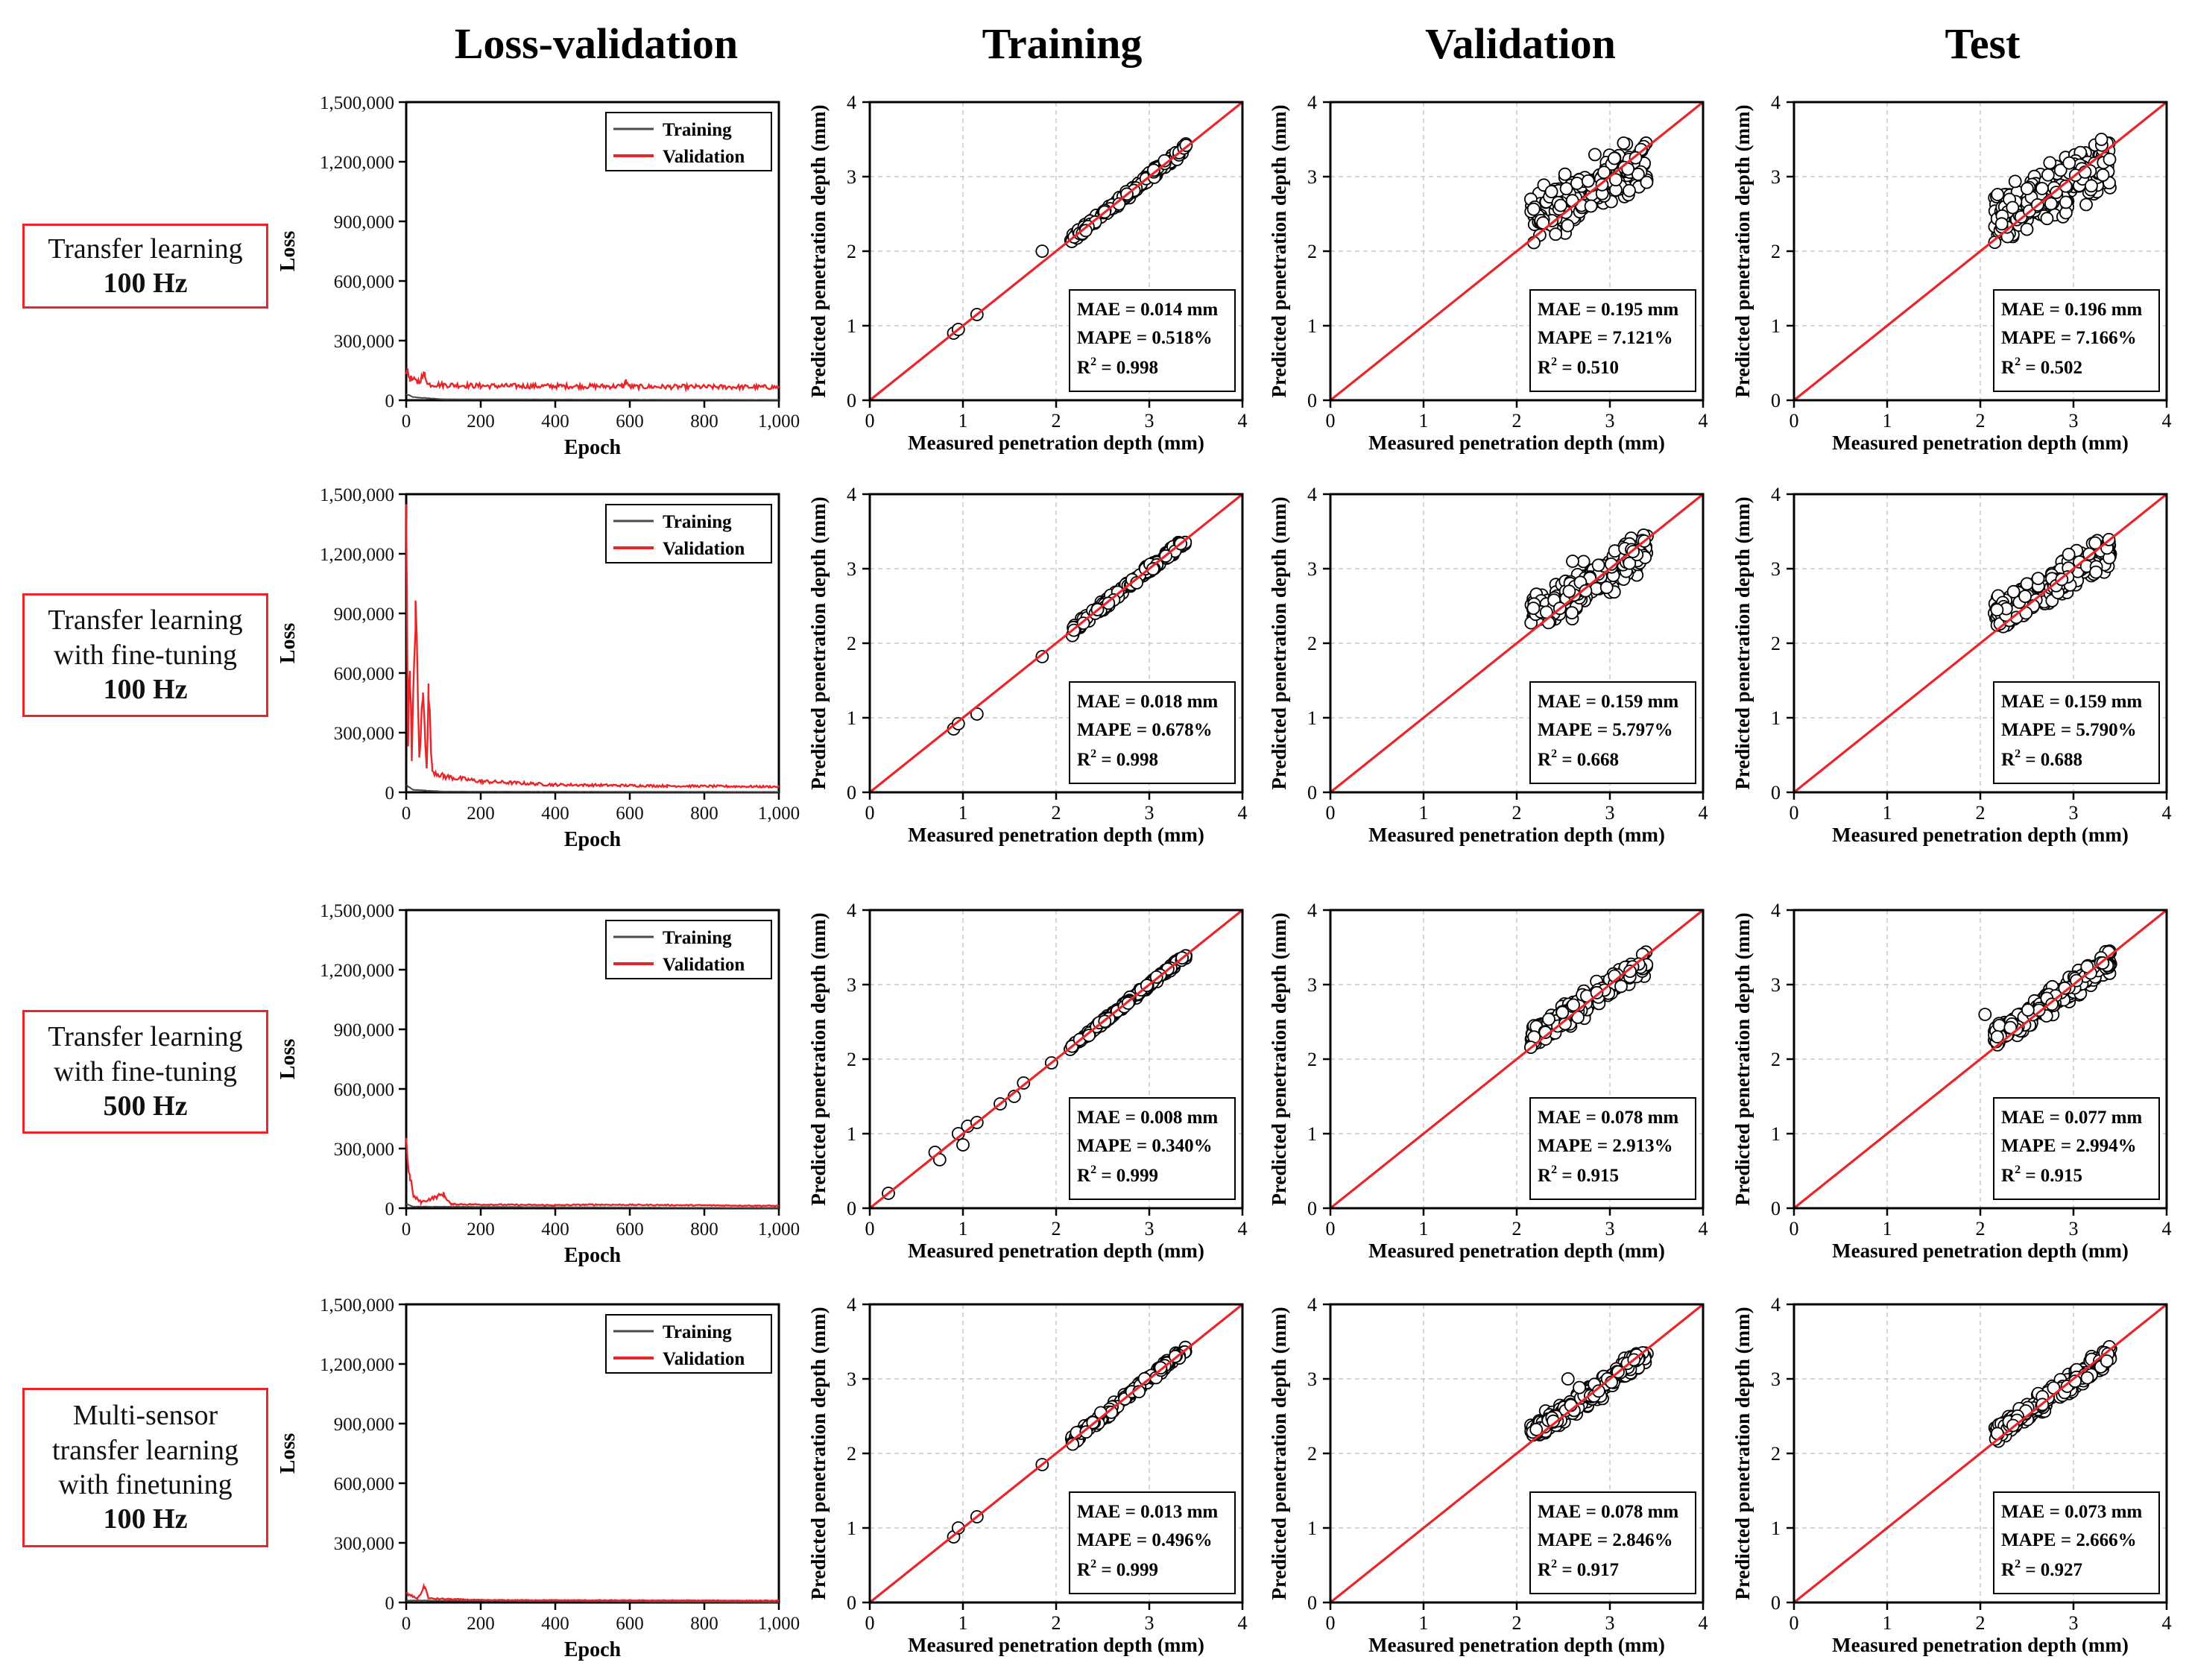  What do you see at coordinates (1606, 1146) in the screenshot?
I see `metric-mape: MAPE = 2.913%` at bounding box center [1606, 1146].